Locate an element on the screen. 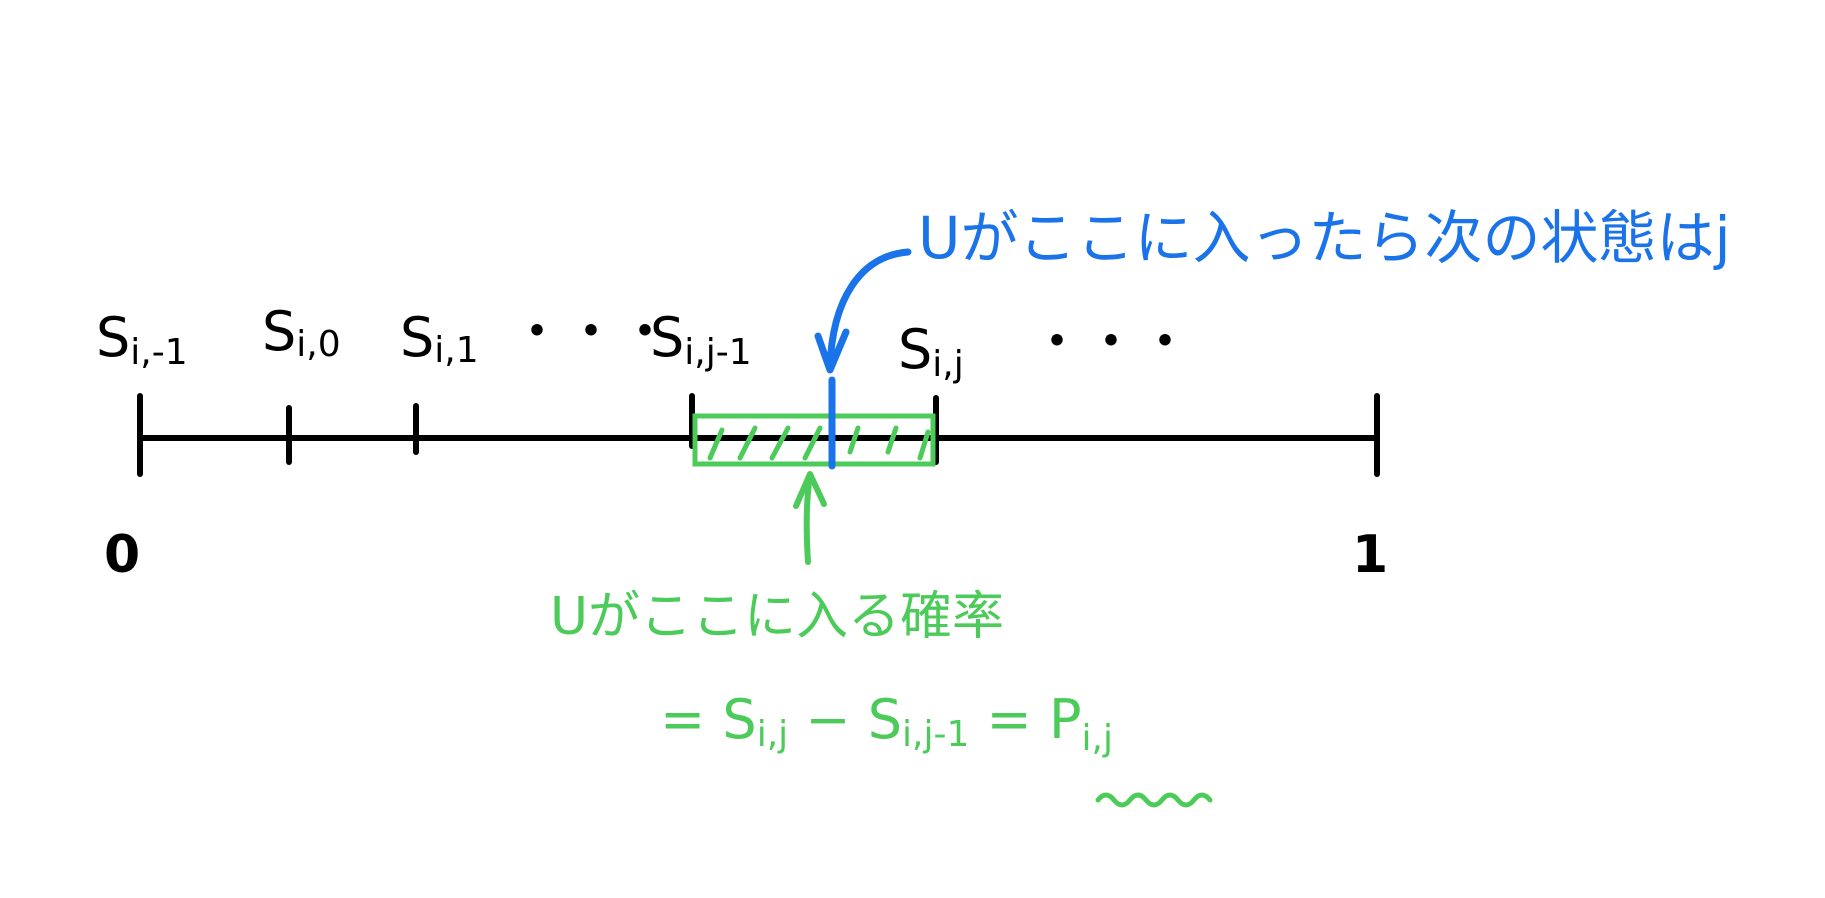  green-equation: = Si,j − Si,j-1 = Pi,j is located at coordinates (886, 723).